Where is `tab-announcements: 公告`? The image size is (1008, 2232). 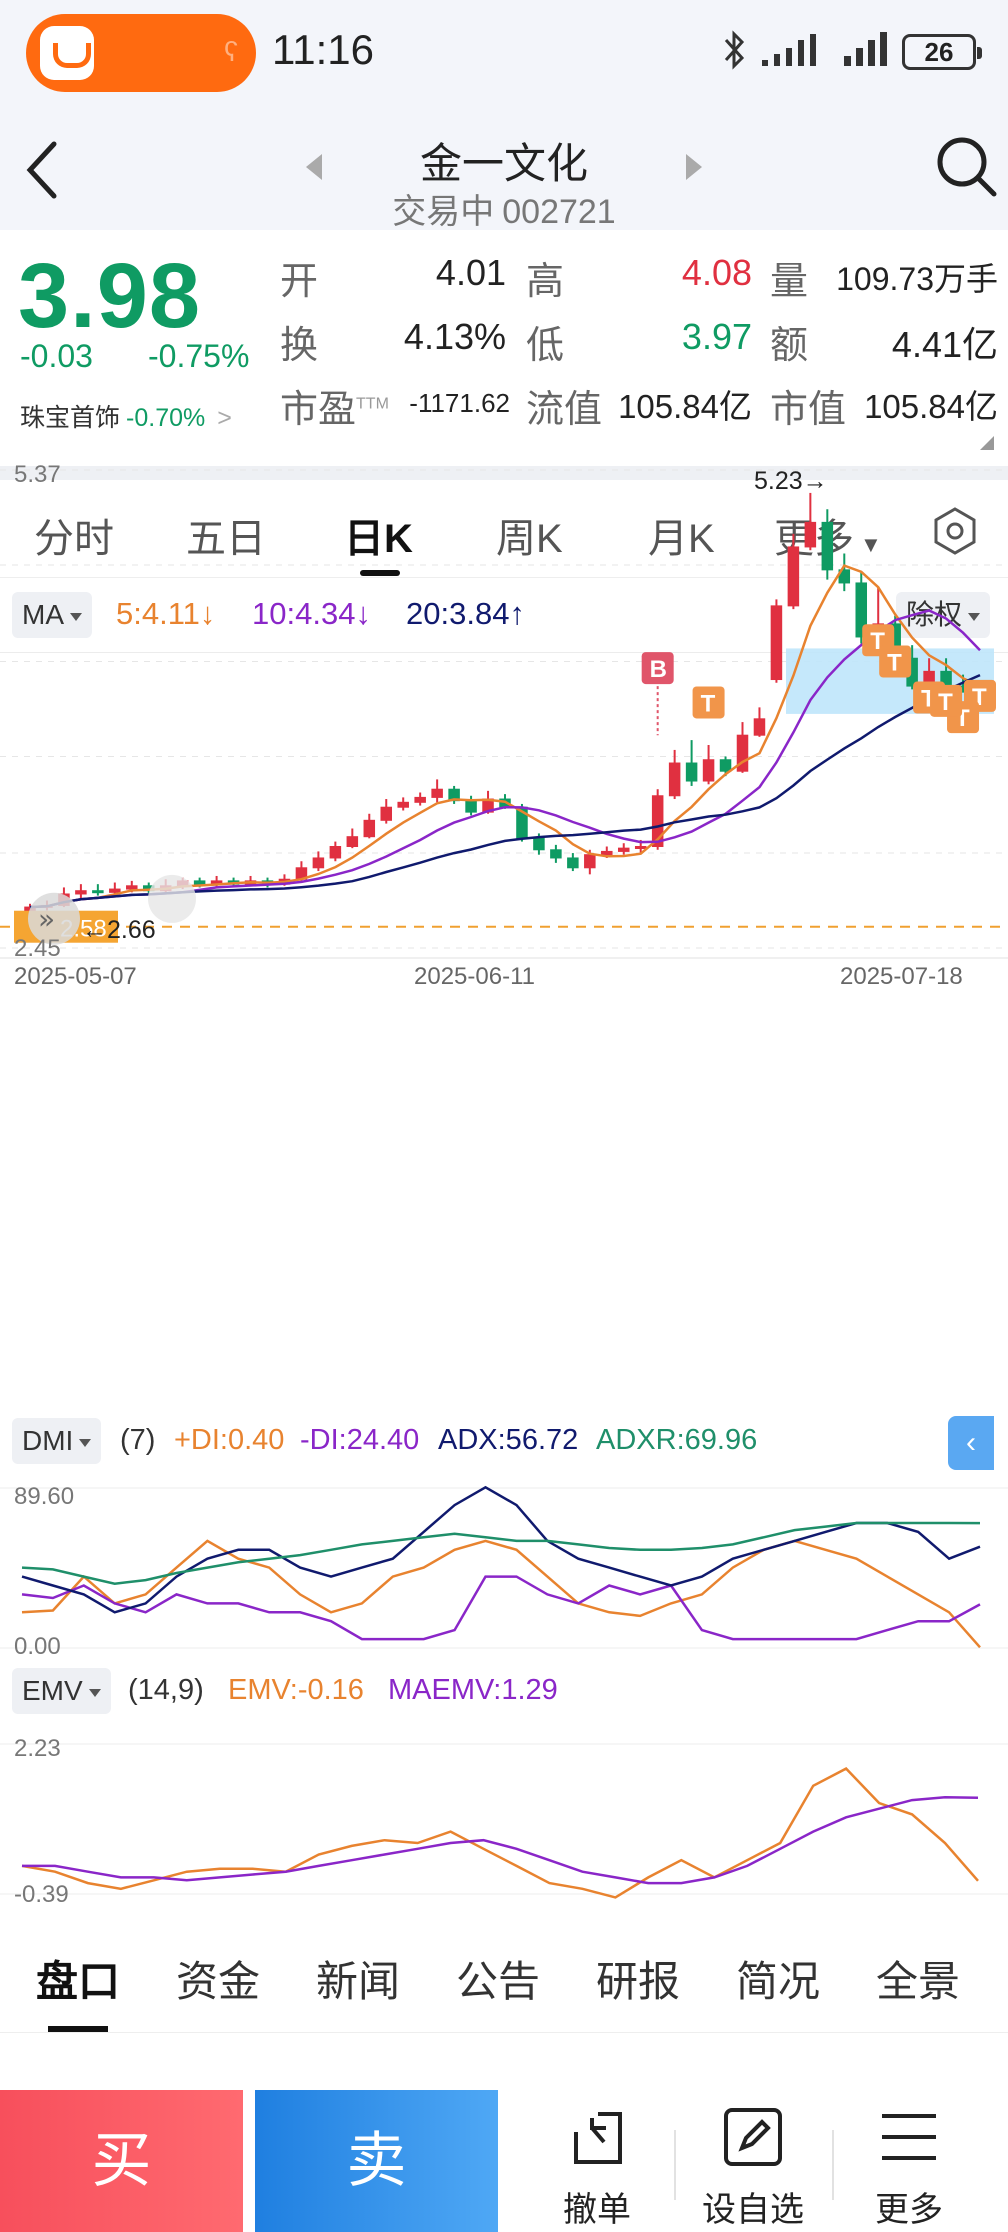 tab-announcements: 公告 is located at coordinates (498, 1981).